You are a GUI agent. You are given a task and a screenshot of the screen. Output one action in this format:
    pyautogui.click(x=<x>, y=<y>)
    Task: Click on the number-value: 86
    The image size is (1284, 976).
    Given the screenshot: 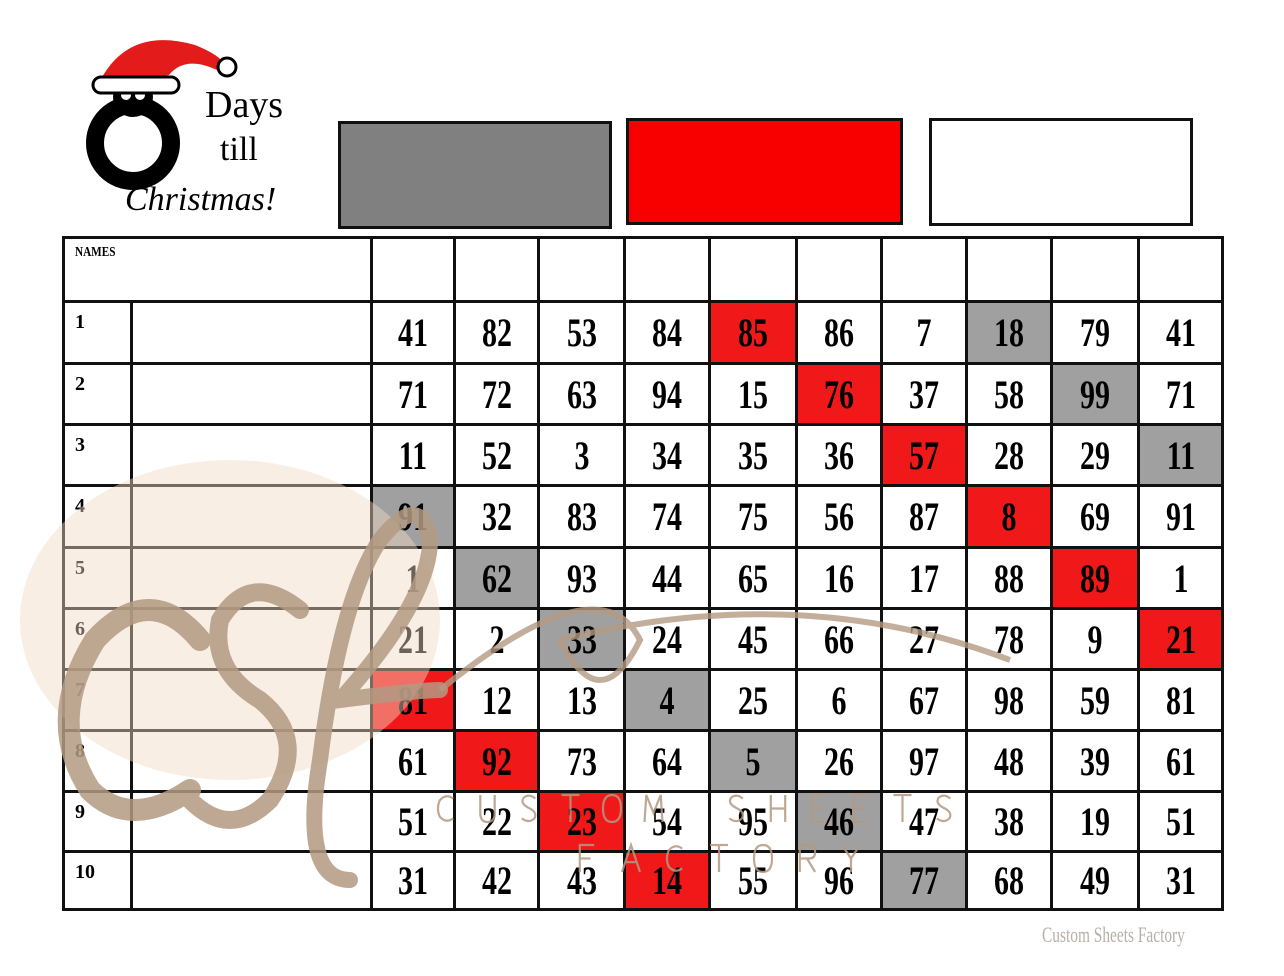 What is the action you would take?
    pyautogui.click(x=839, y=332)
    